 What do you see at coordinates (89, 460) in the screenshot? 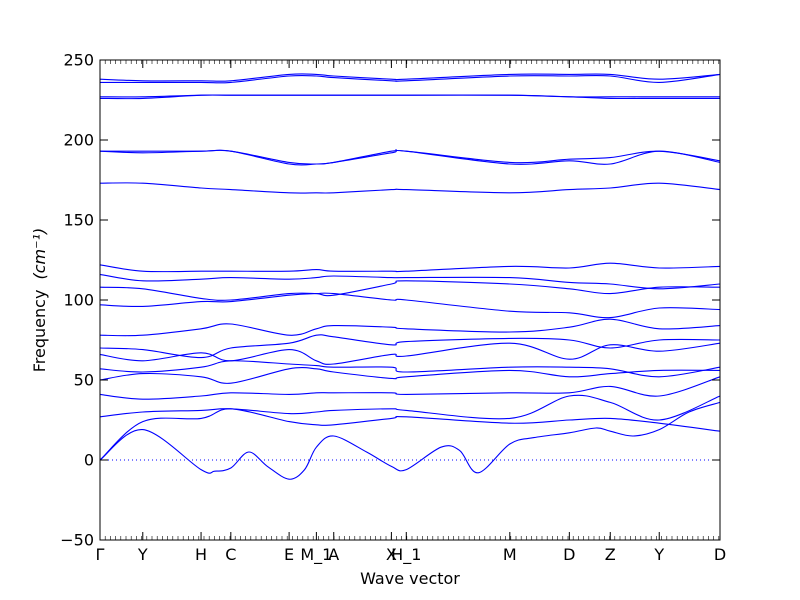
I see `y-tick-label: 0` at bounding box center [89, 460].